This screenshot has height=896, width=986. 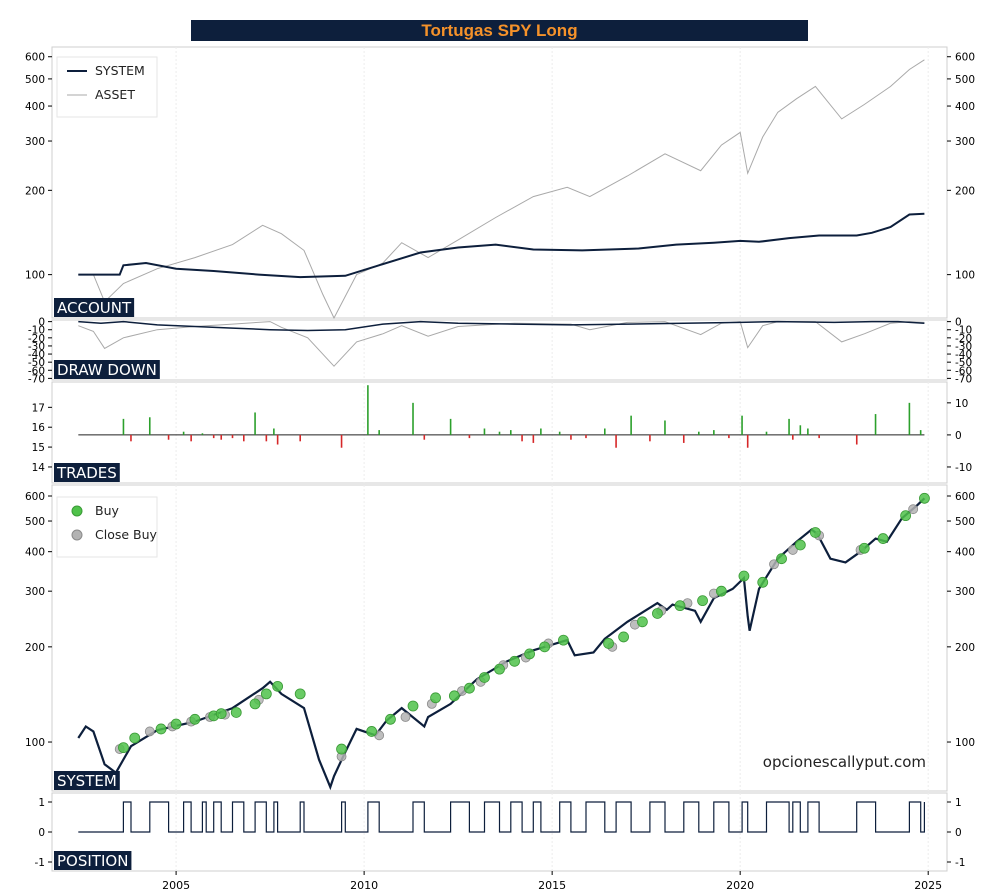 I want to click on x-tick-label: 2025, so click(x=928, y=885).